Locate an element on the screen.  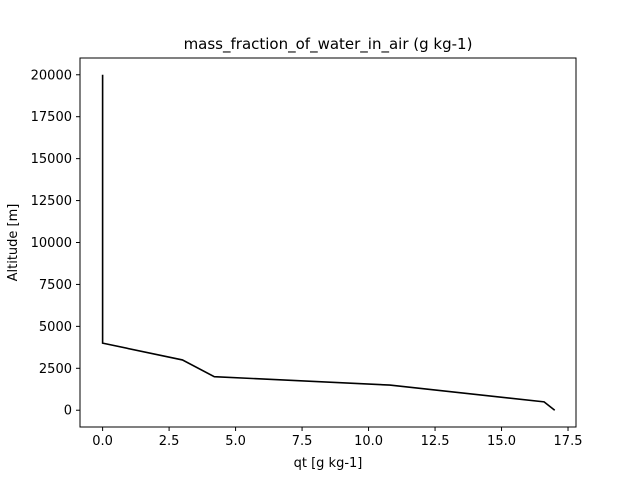
y-tick-label: 20000 is located at coordinates (51, 75).